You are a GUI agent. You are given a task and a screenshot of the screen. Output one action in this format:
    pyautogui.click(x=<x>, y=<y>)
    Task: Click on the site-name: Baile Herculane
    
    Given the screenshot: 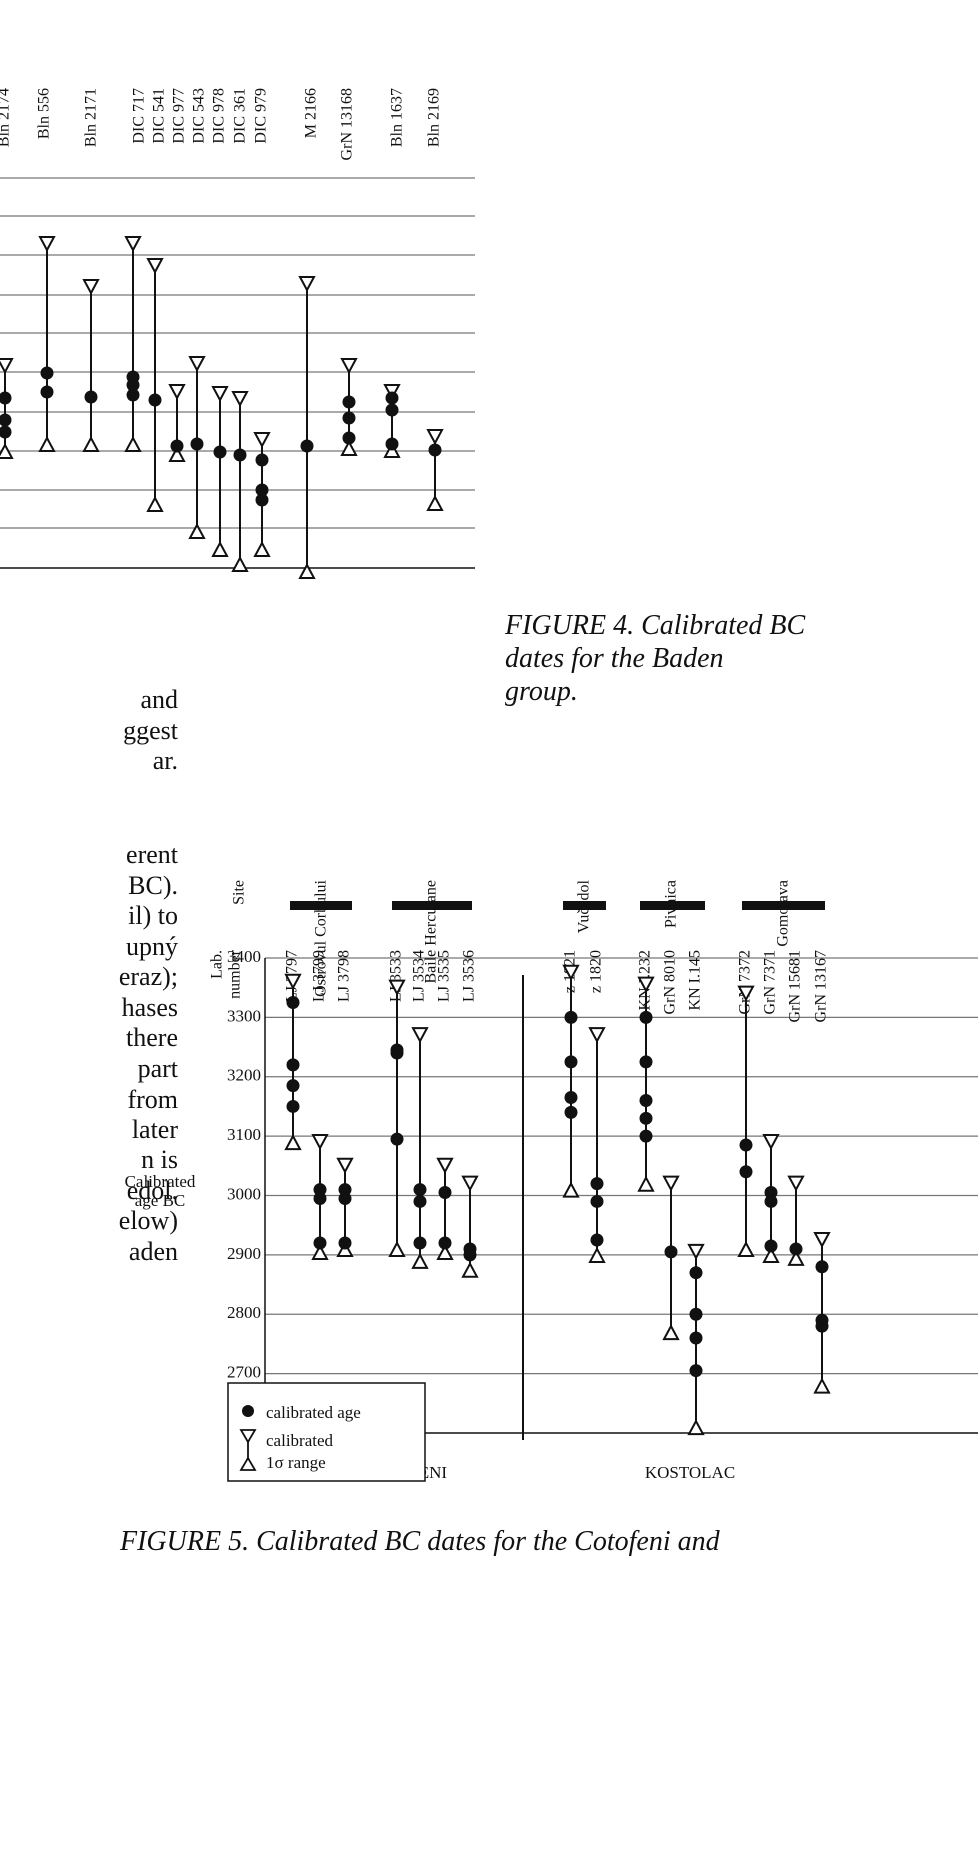 What is the action you would take?
    pyautogui.click(x=431, y=932)
    